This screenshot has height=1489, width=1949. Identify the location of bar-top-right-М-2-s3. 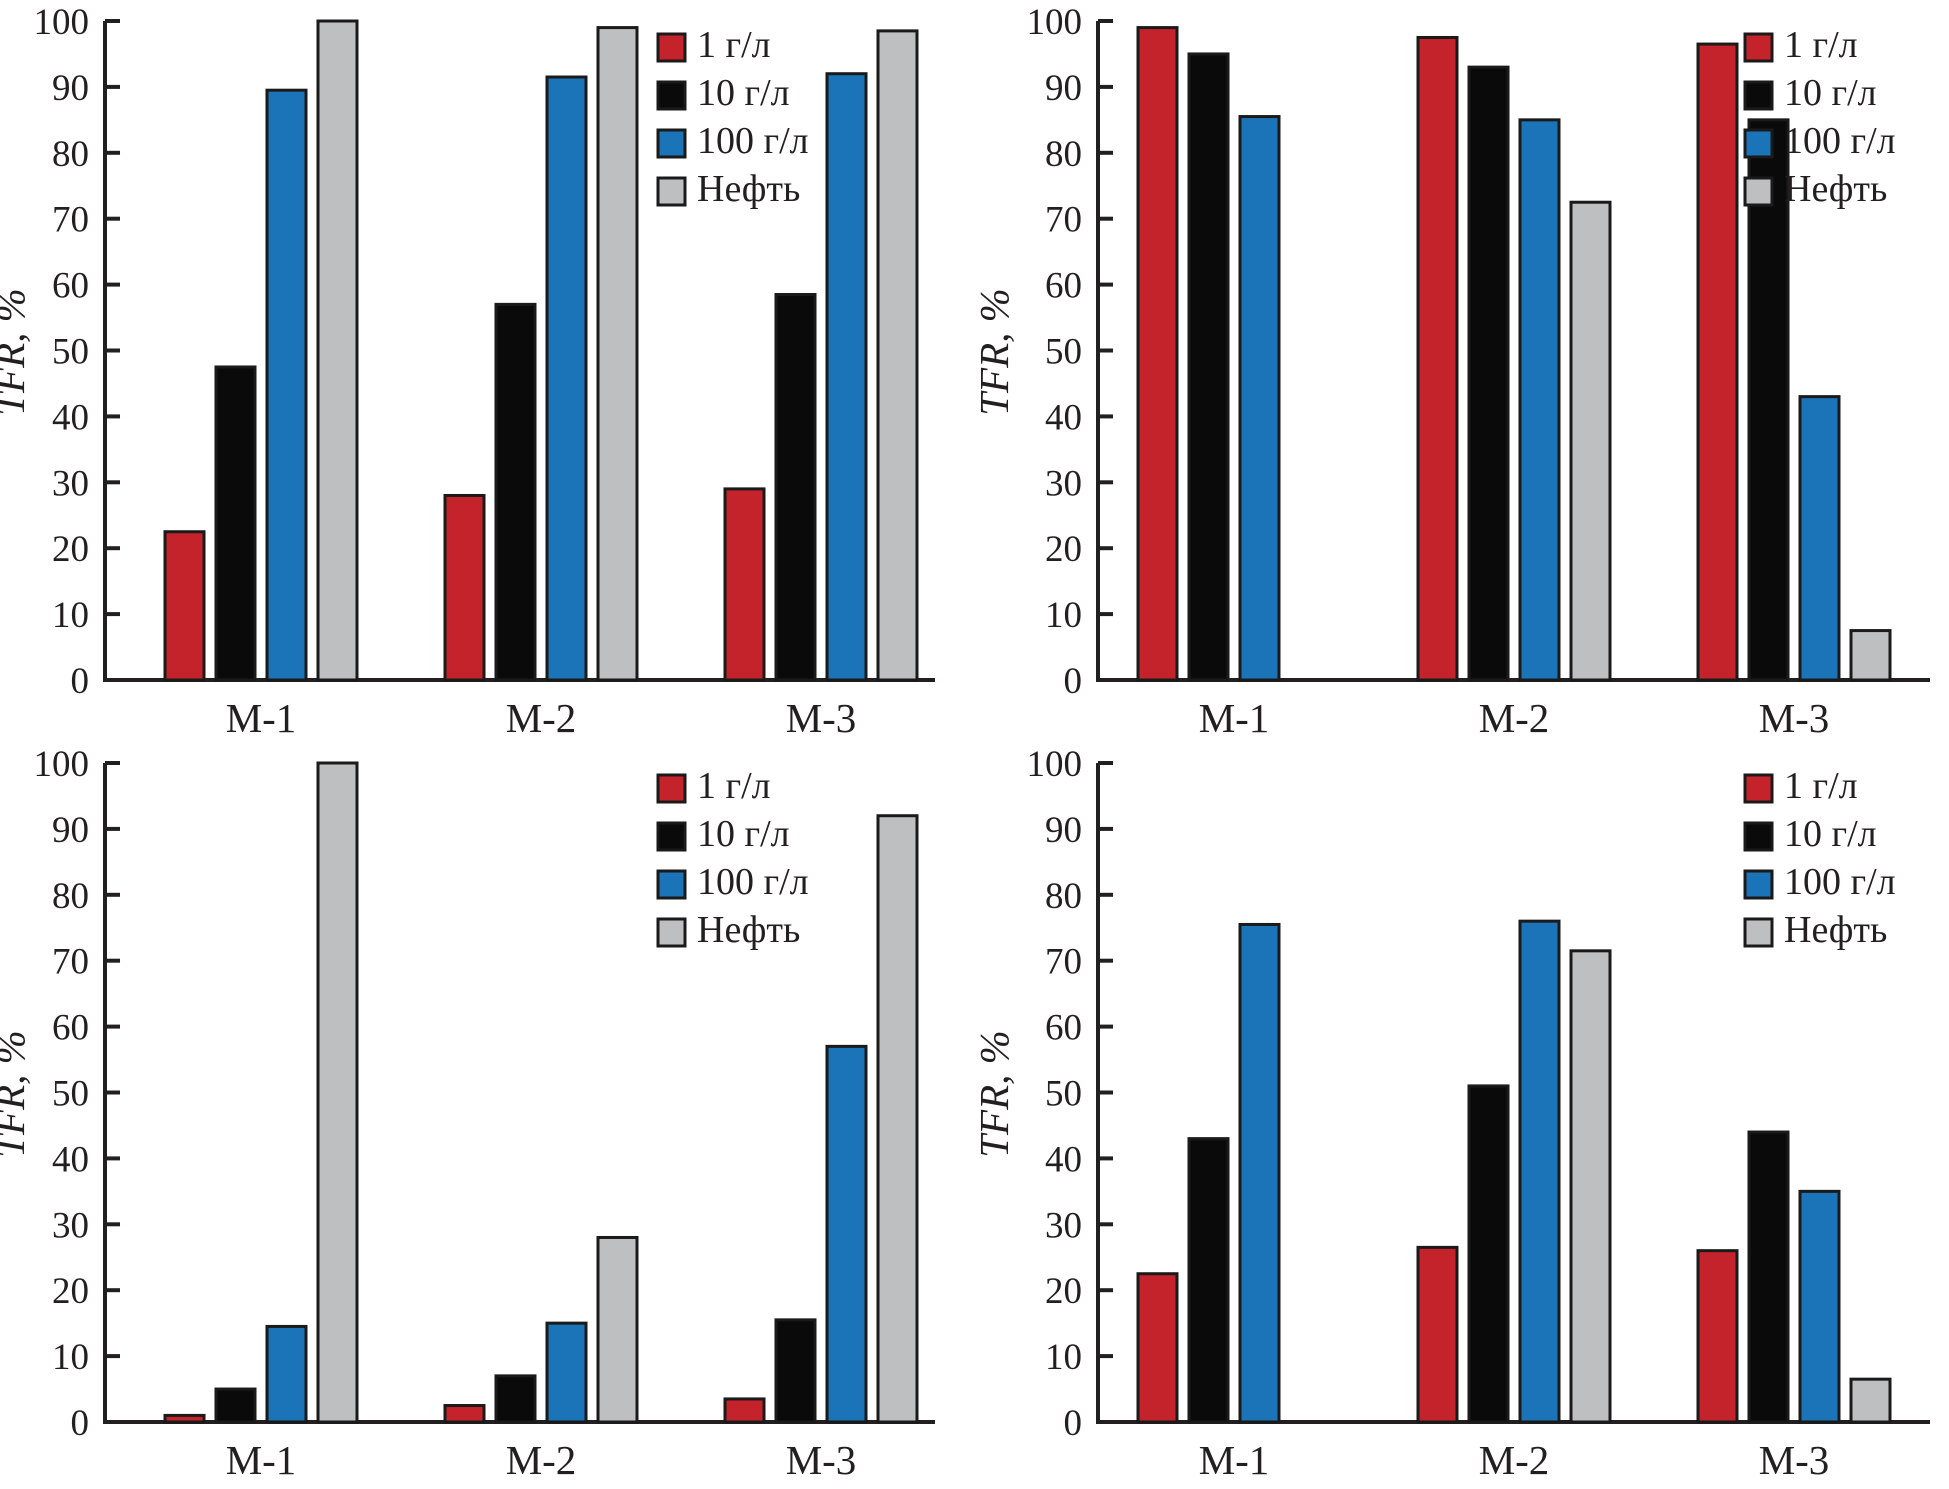
(1590, 441).